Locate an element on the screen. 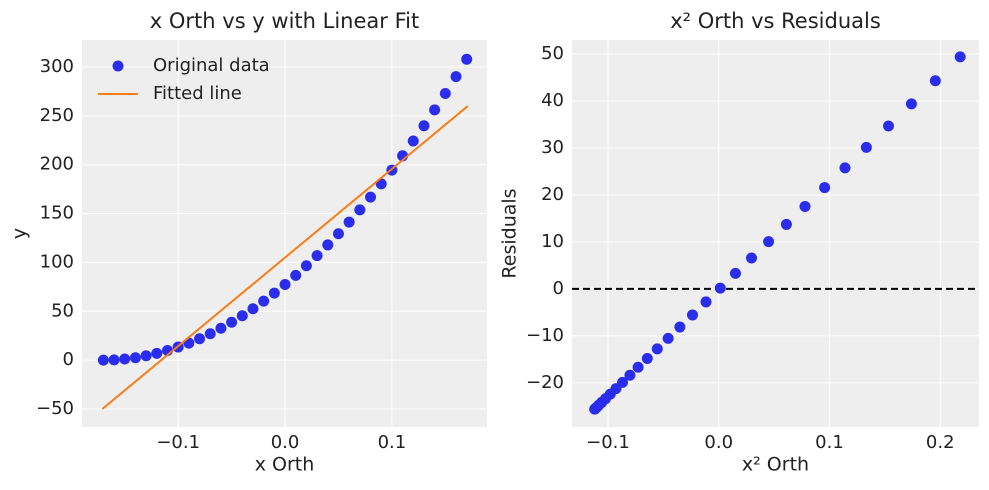  y-tick-label: 20 is located at coordinates (552, 194).